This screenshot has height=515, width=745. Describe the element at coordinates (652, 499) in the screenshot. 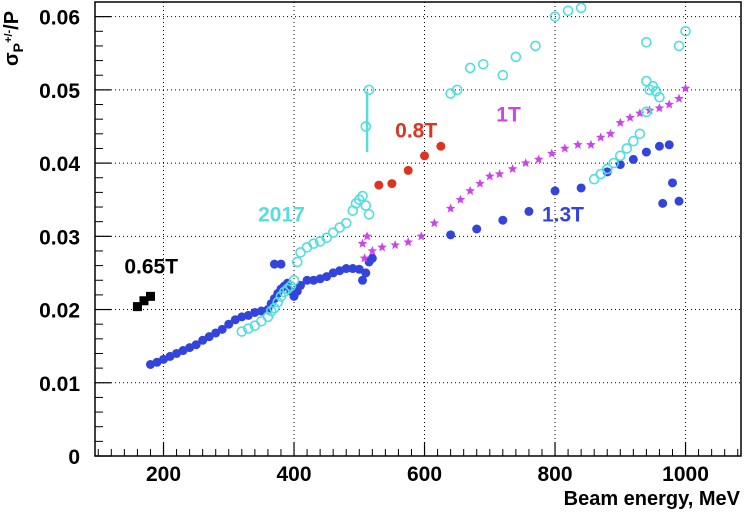

I see `x-axis-title: Beam energy, MeV` at that location.